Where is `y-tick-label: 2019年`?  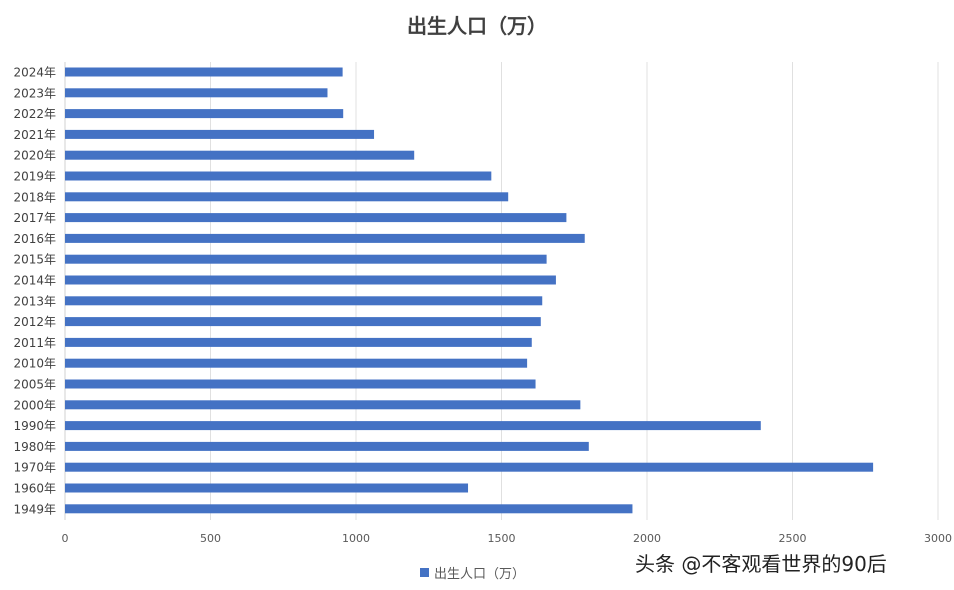
y-tick-label: 2019年 is located at coordinates (34, 177).